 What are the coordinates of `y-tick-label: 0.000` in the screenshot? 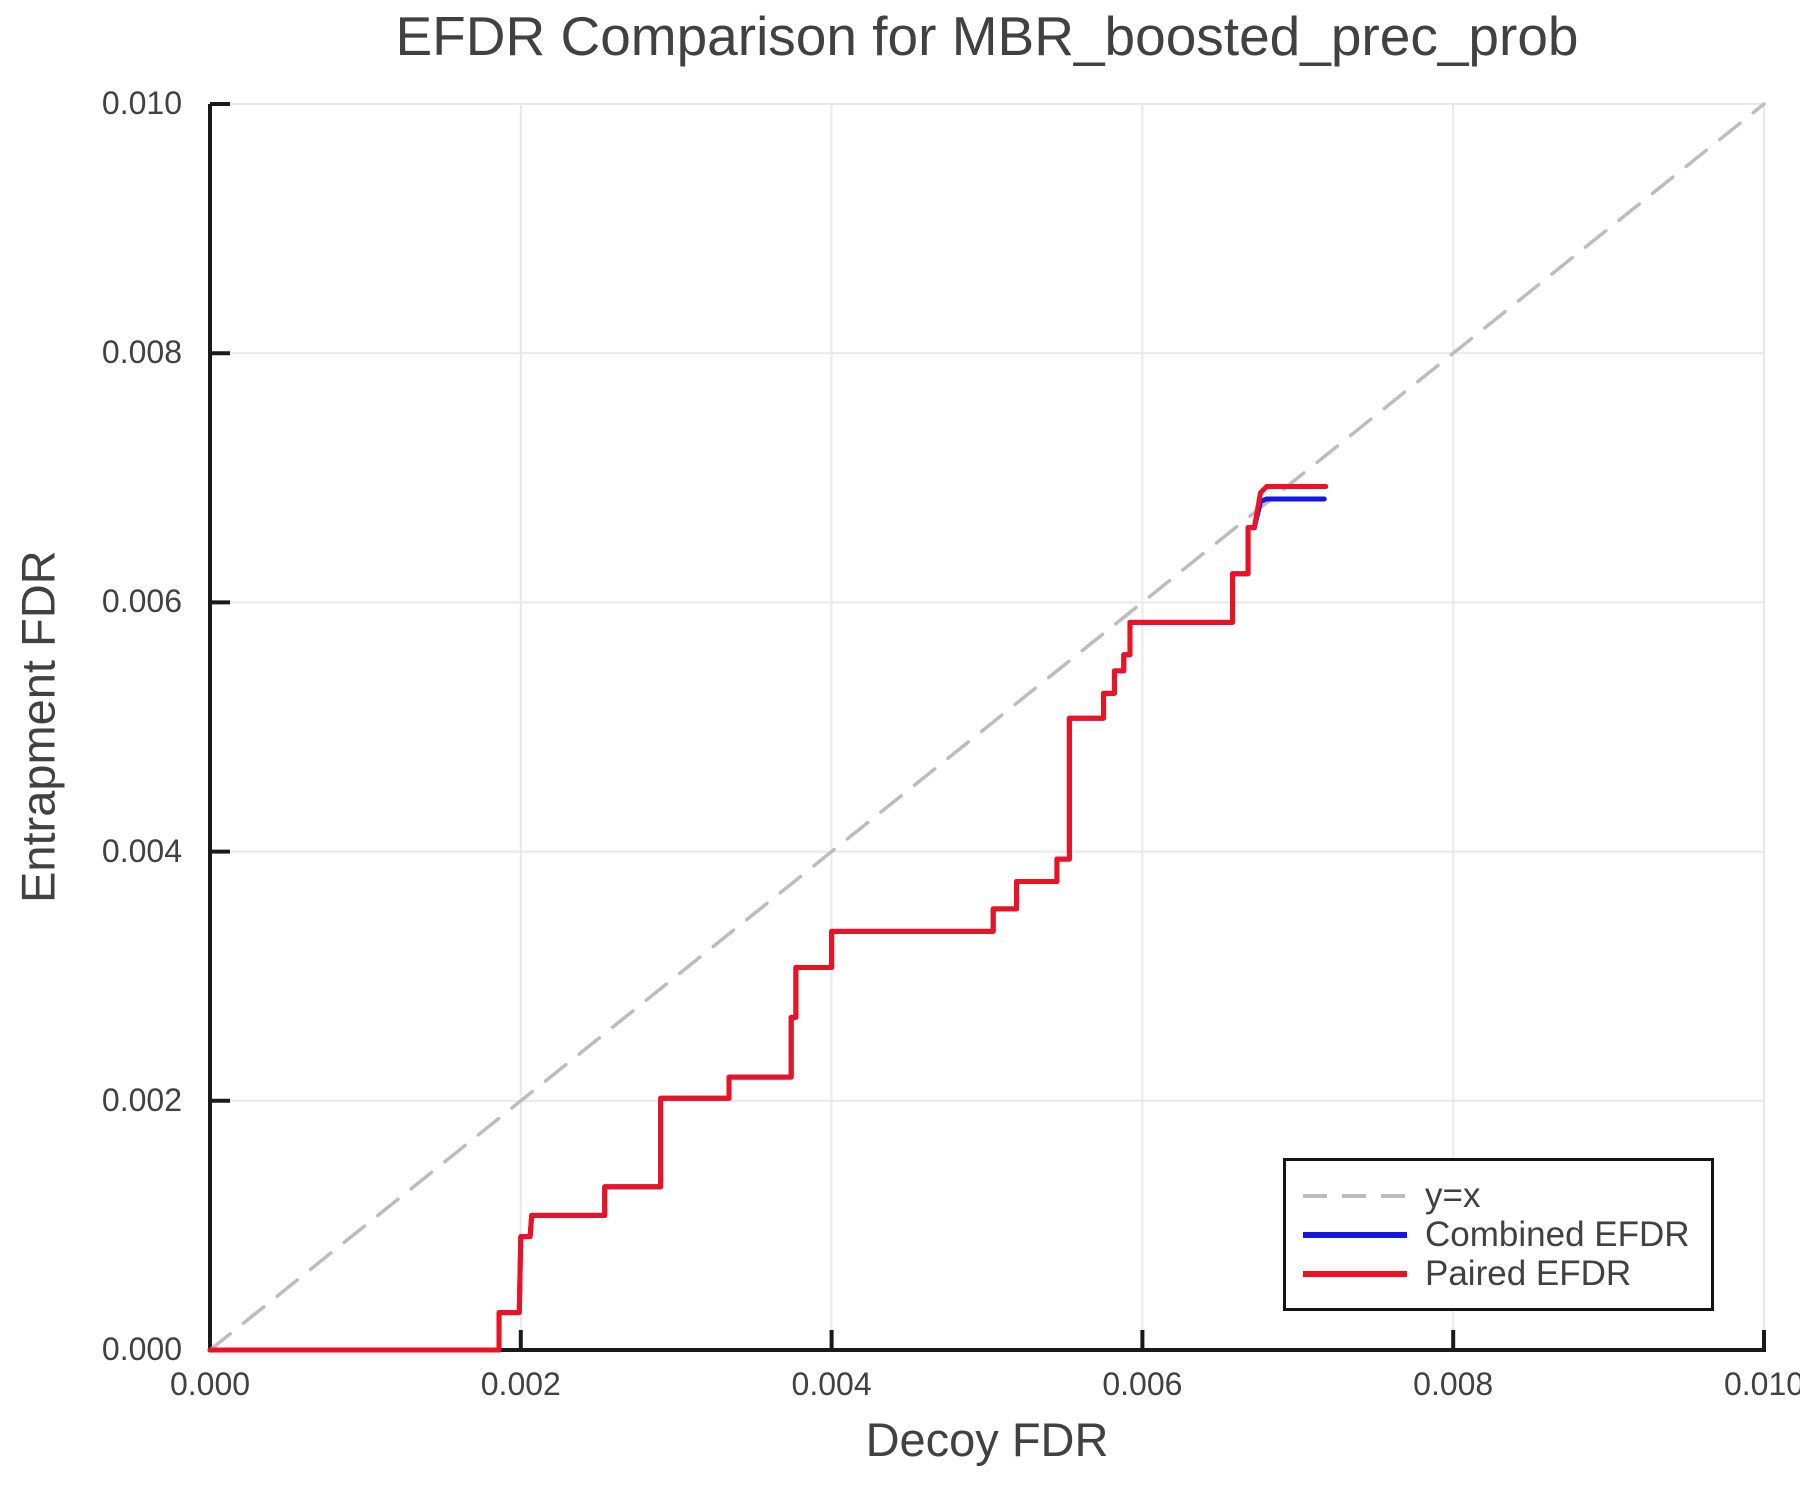 It's located at (141, 1349).